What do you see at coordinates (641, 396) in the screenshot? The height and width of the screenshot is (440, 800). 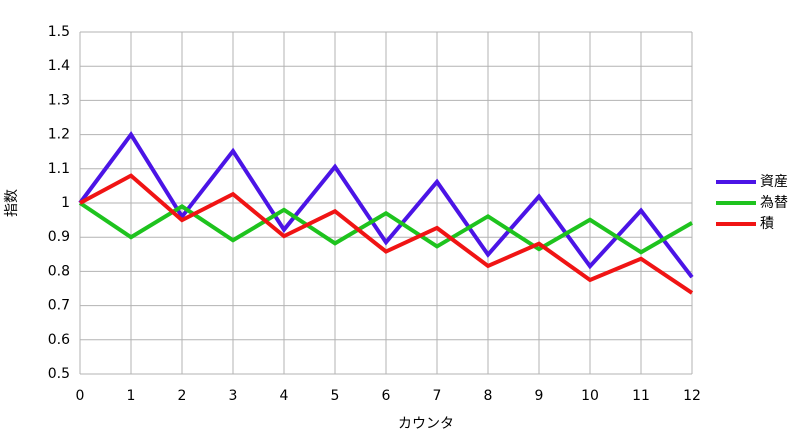 I see `x-tick-label: 11` at bounding box center [641, 396].